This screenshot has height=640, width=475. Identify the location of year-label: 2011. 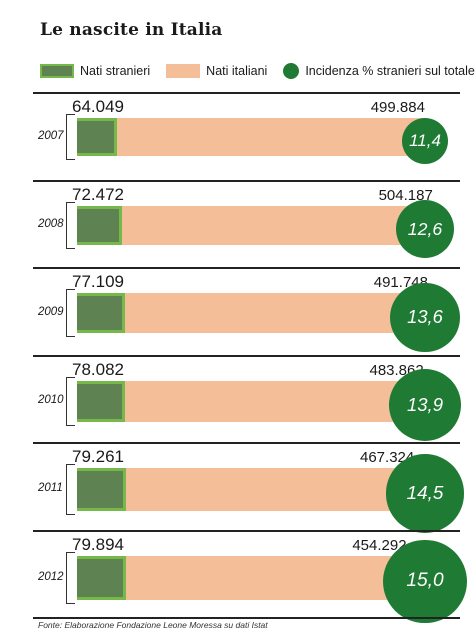
(50, 488).